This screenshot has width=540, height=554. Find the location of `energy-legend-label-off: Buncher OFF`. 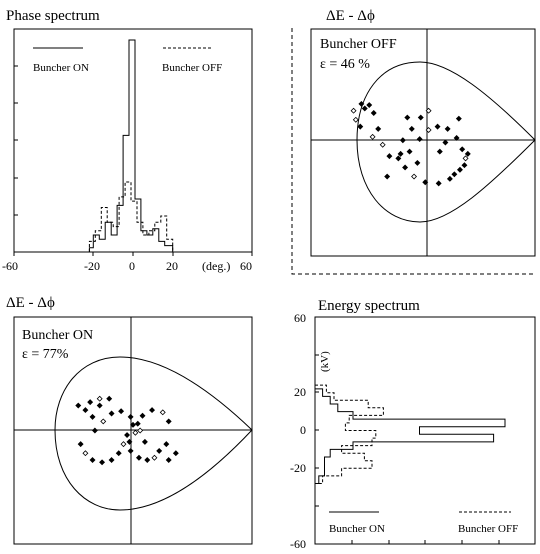

energy-legend-label-off: Buncher OFF is located at coordinates (488, 529).